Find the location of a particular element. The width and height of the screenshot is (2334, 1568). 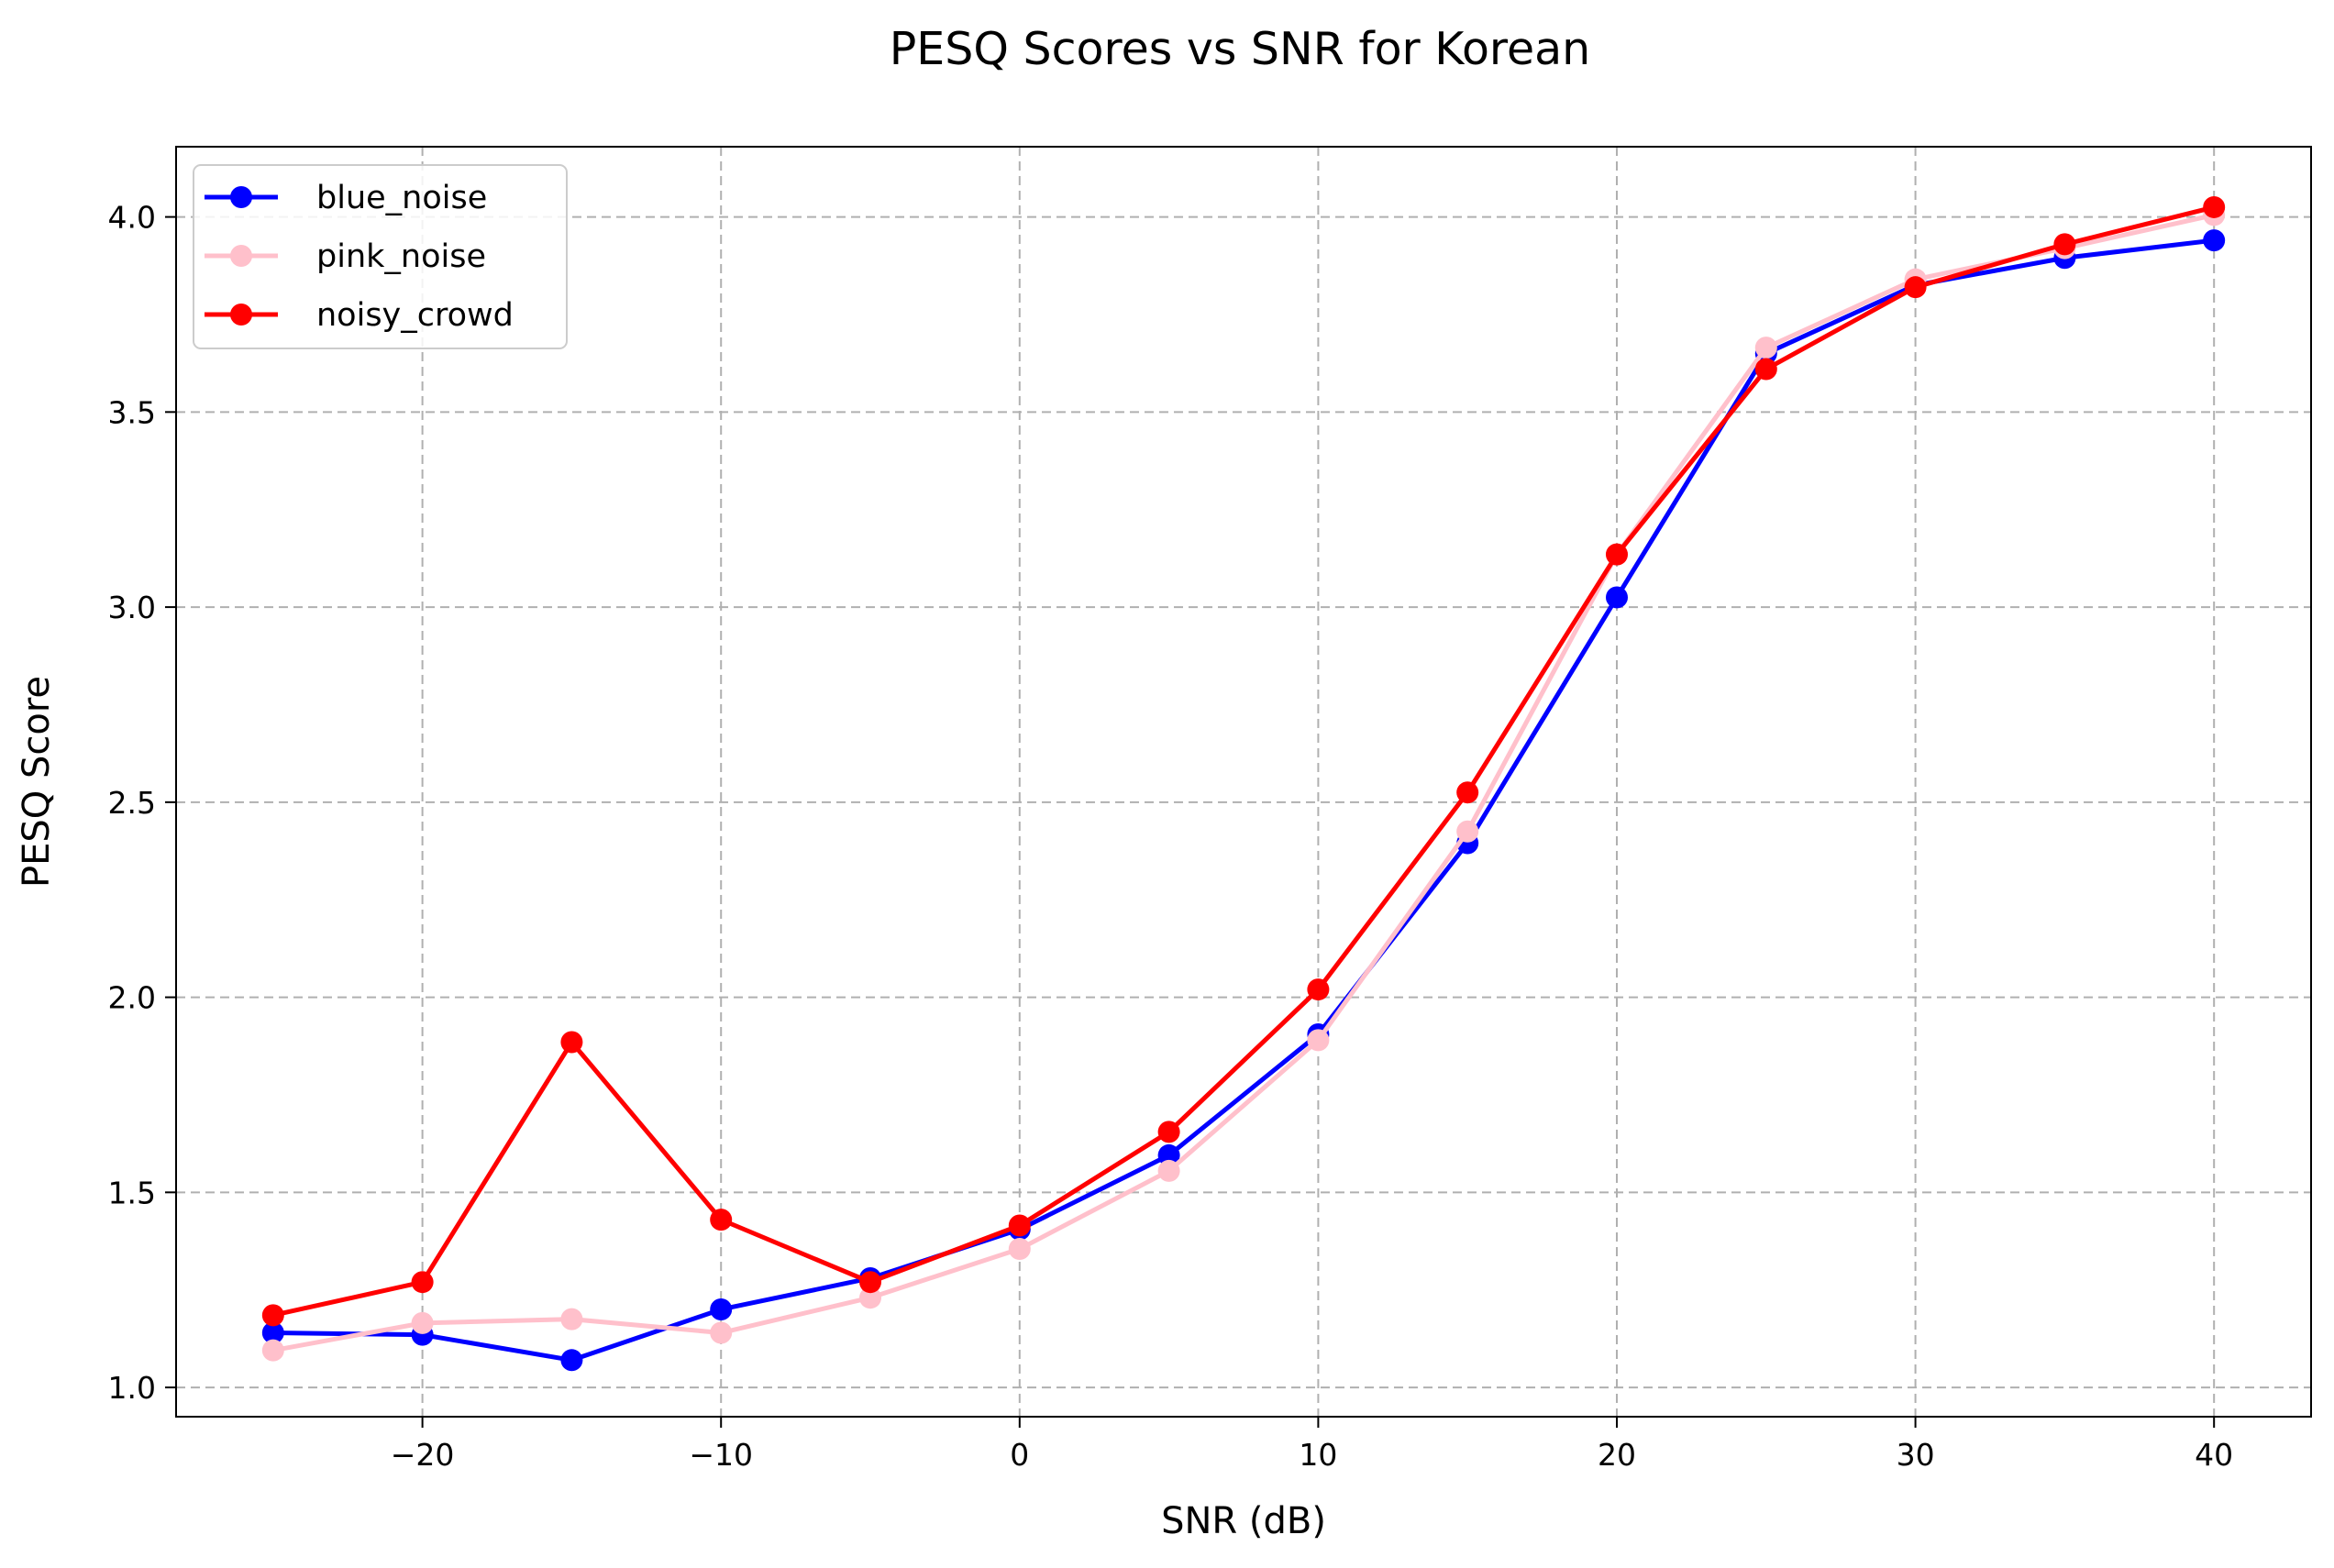

y-tick-label: 4.0 is located at coordinates (132, 218).